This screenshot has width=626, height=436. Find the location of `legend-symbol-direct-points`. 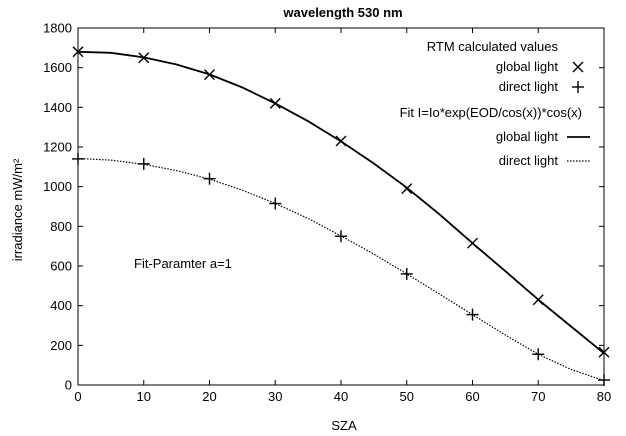

legend-symbol-direct-points is located at coordinates (578, 87).